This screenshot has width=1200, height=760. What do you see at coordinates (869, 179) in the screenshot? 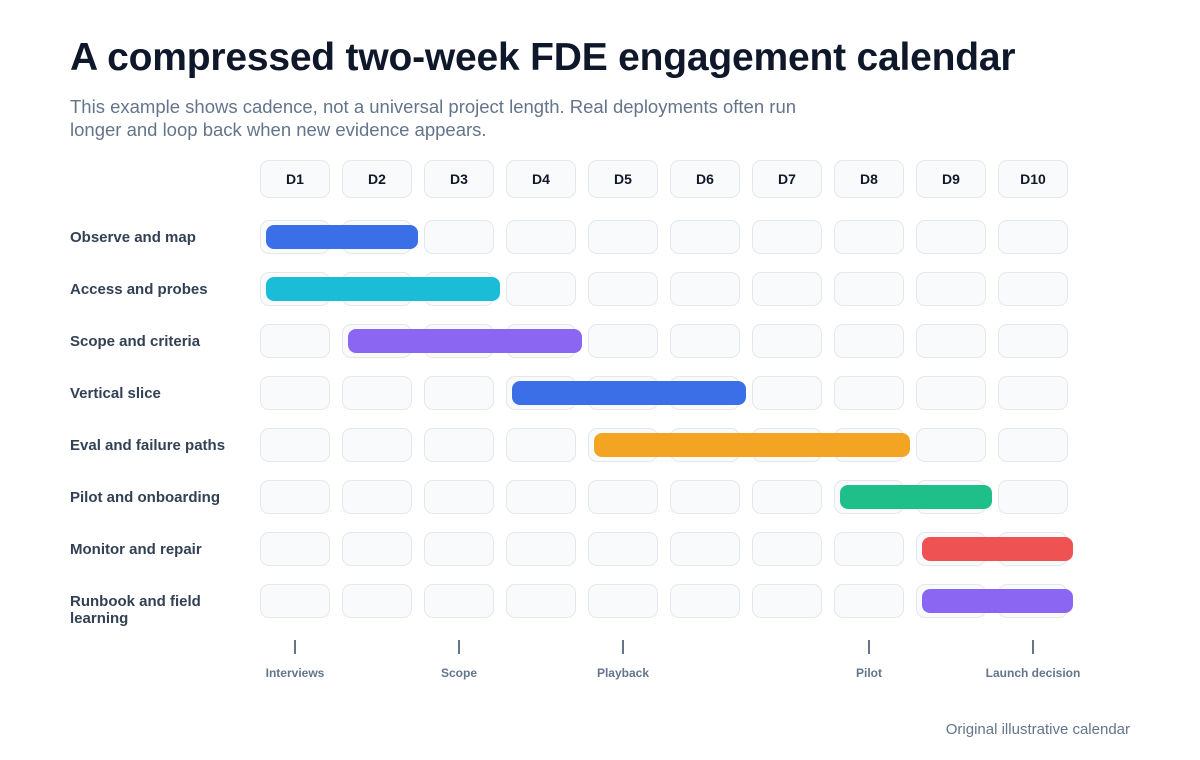
I see `day-header-d8: D8` at bounding box center [869, 179].